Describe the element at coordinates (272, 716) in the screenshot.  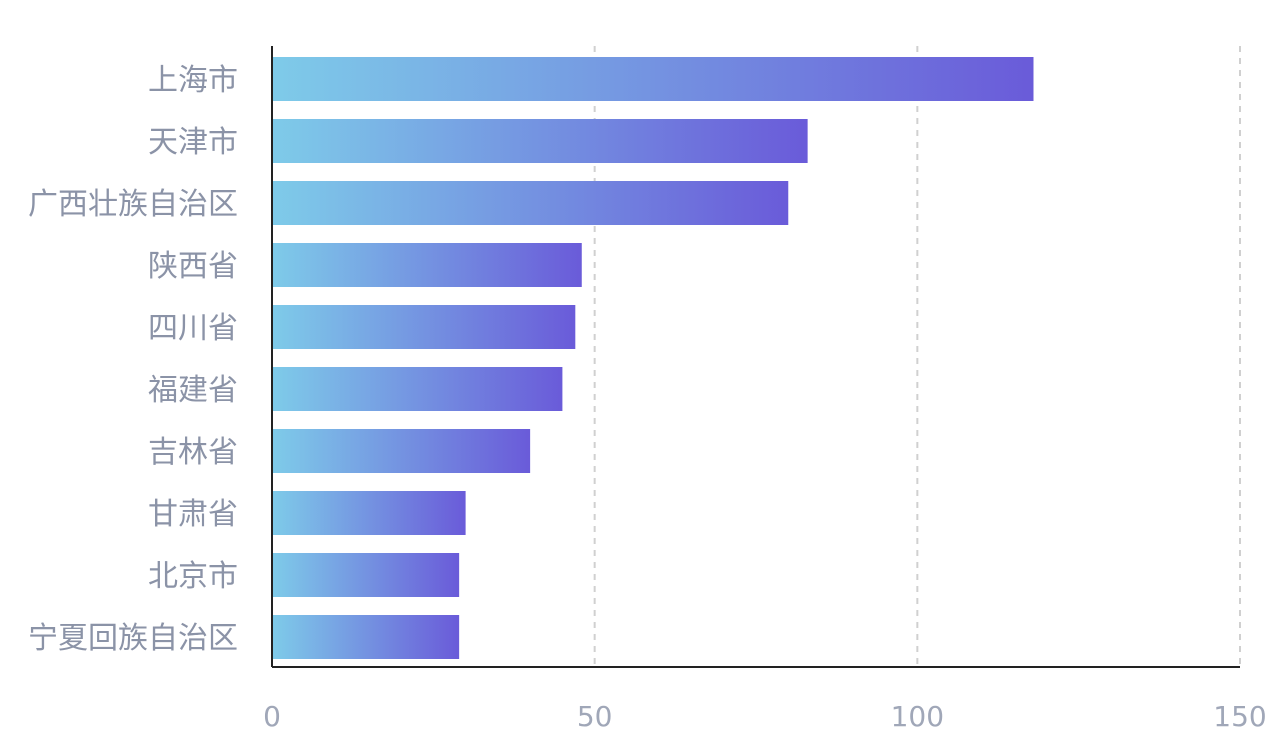
I see `x-tick-label: 0` at that location.